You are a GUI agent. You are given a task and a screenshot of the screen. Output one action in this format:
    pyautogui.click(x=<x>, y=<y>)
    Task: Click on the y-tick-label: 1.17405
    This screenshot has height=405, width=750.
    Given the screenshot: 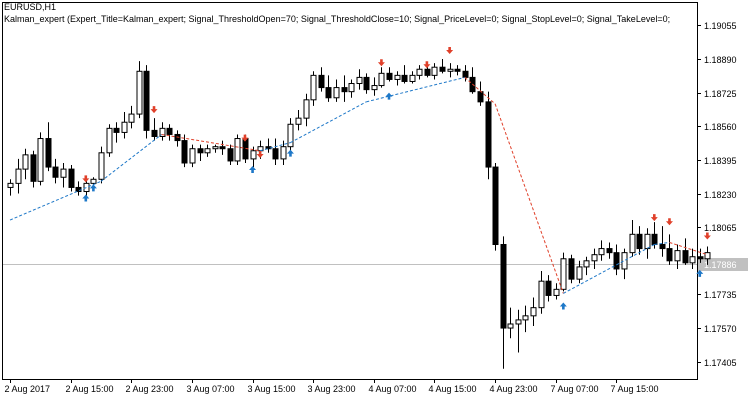 What is the action you would take?
    pyautogui.click(x=720, y=363)
    